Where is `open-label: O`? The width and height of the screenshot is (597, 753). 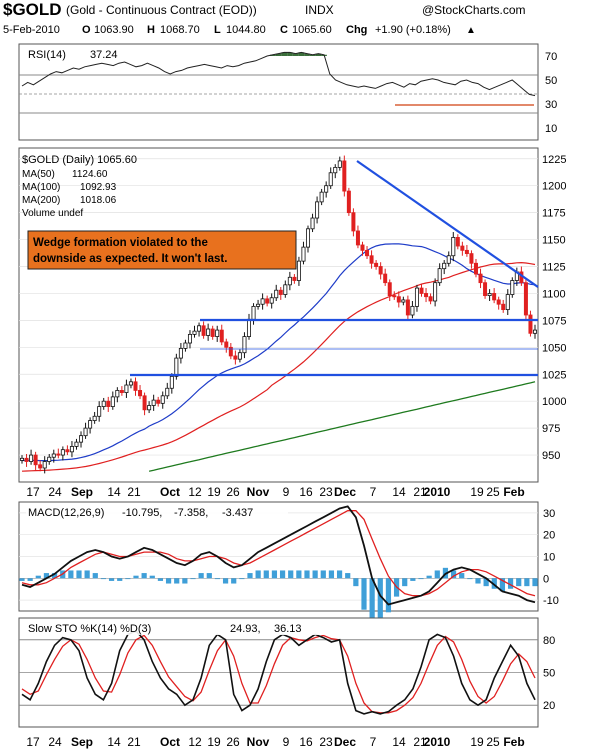 open-label: O is located at coordinates (86, 30).